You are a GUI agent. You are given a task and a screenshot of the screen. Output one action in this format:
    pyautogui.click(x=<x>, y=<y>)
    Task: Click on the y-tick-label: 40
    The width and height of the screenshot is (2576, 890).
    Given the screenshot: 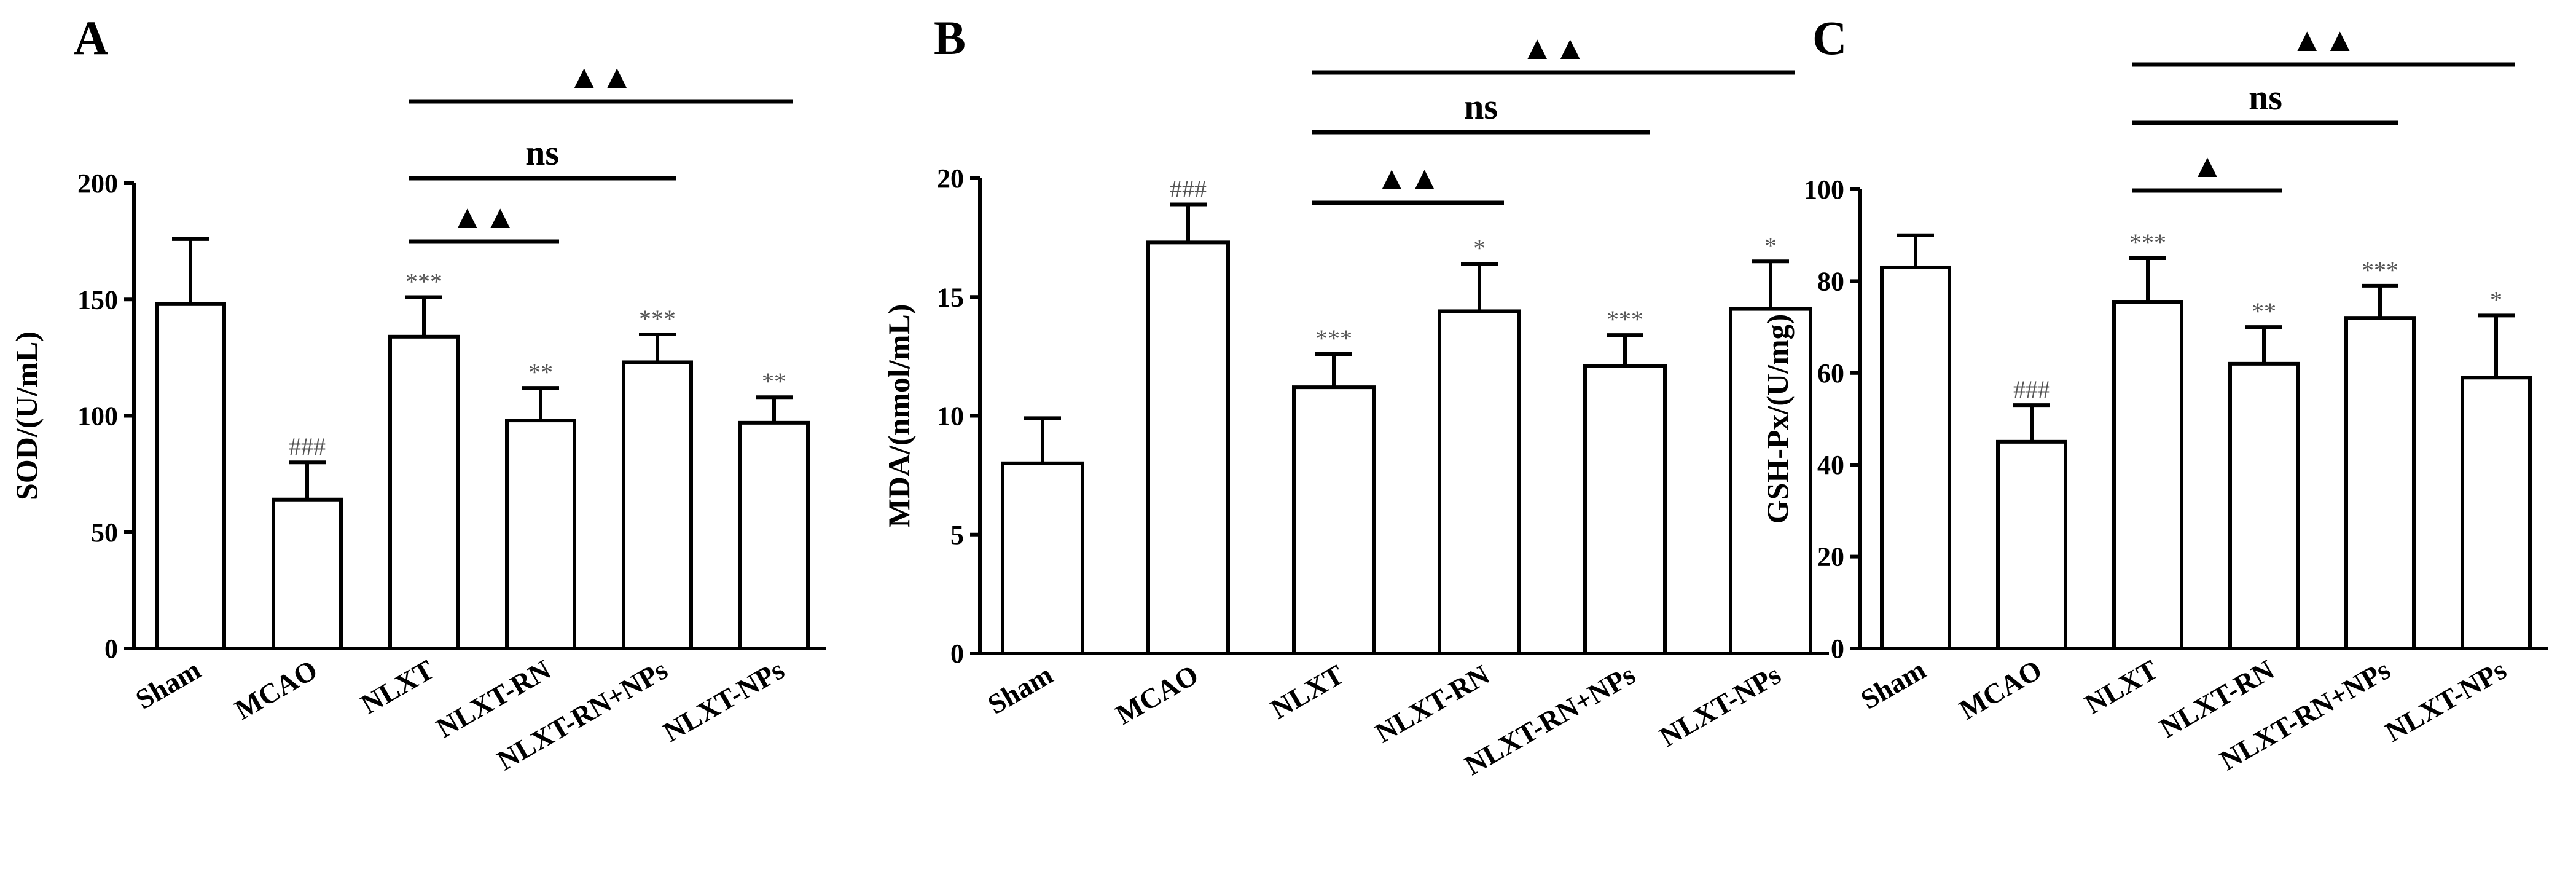 What is the action you would take?
    pyautogui.click(x=1831, y=465)
    